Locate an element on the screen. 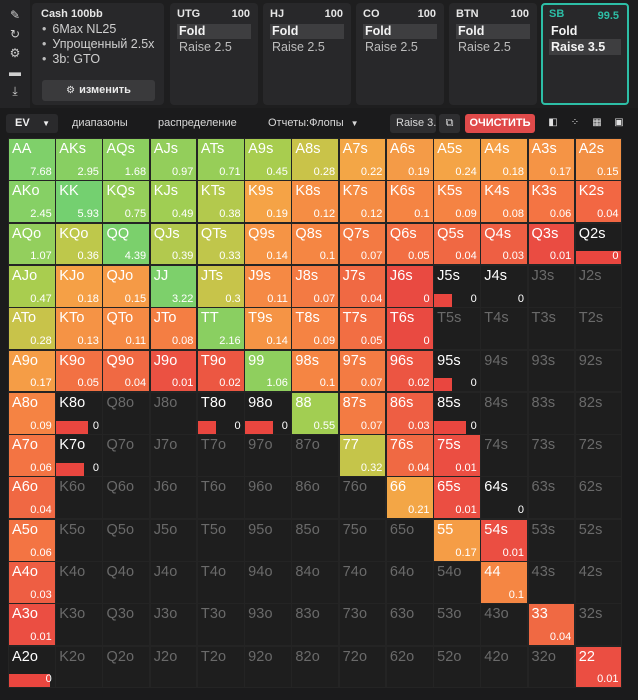 The width and height of the screenshot is (638, 700). hand-cell-AKs: AKs 2.95 is located at coordinates (79, 159).